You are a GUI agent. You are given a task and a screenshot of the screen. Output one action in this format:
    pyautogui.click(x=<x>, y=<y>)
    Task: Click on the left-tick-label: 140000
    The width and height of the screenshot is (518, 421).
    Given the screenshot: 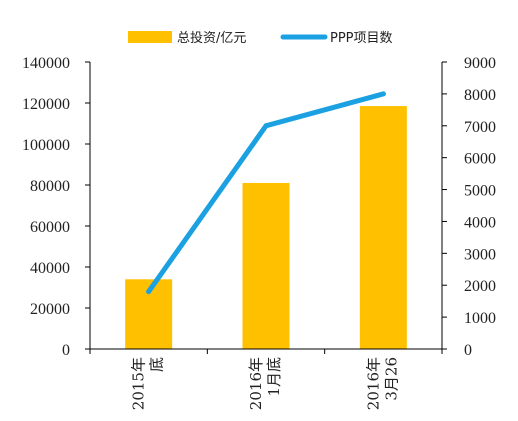 What is the action you would take?
    pyautogui.click(x=46, y=63)
    